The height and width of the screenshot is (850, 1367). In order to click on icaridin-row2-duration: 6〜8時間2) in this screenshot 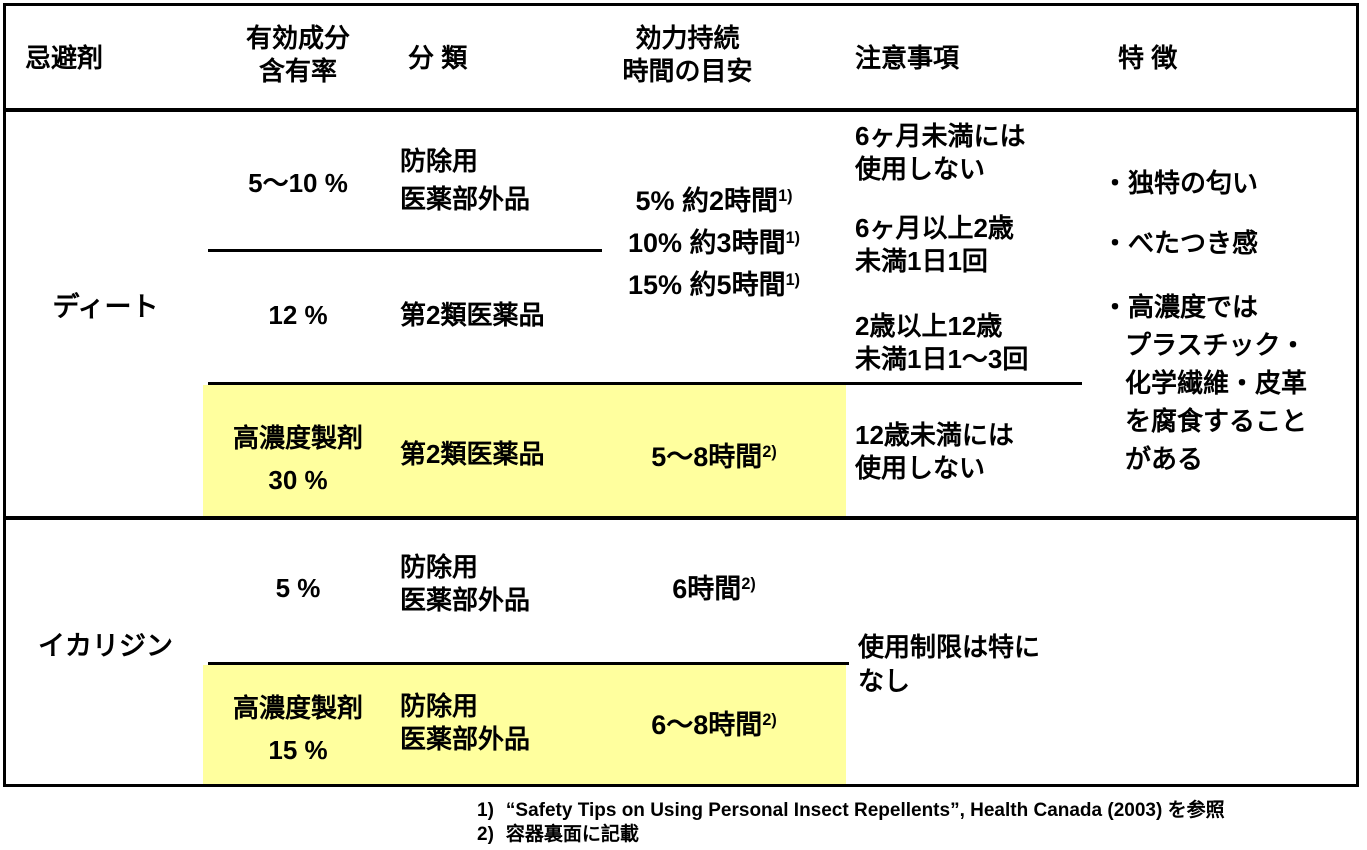, I will do `click(714, 725)`.